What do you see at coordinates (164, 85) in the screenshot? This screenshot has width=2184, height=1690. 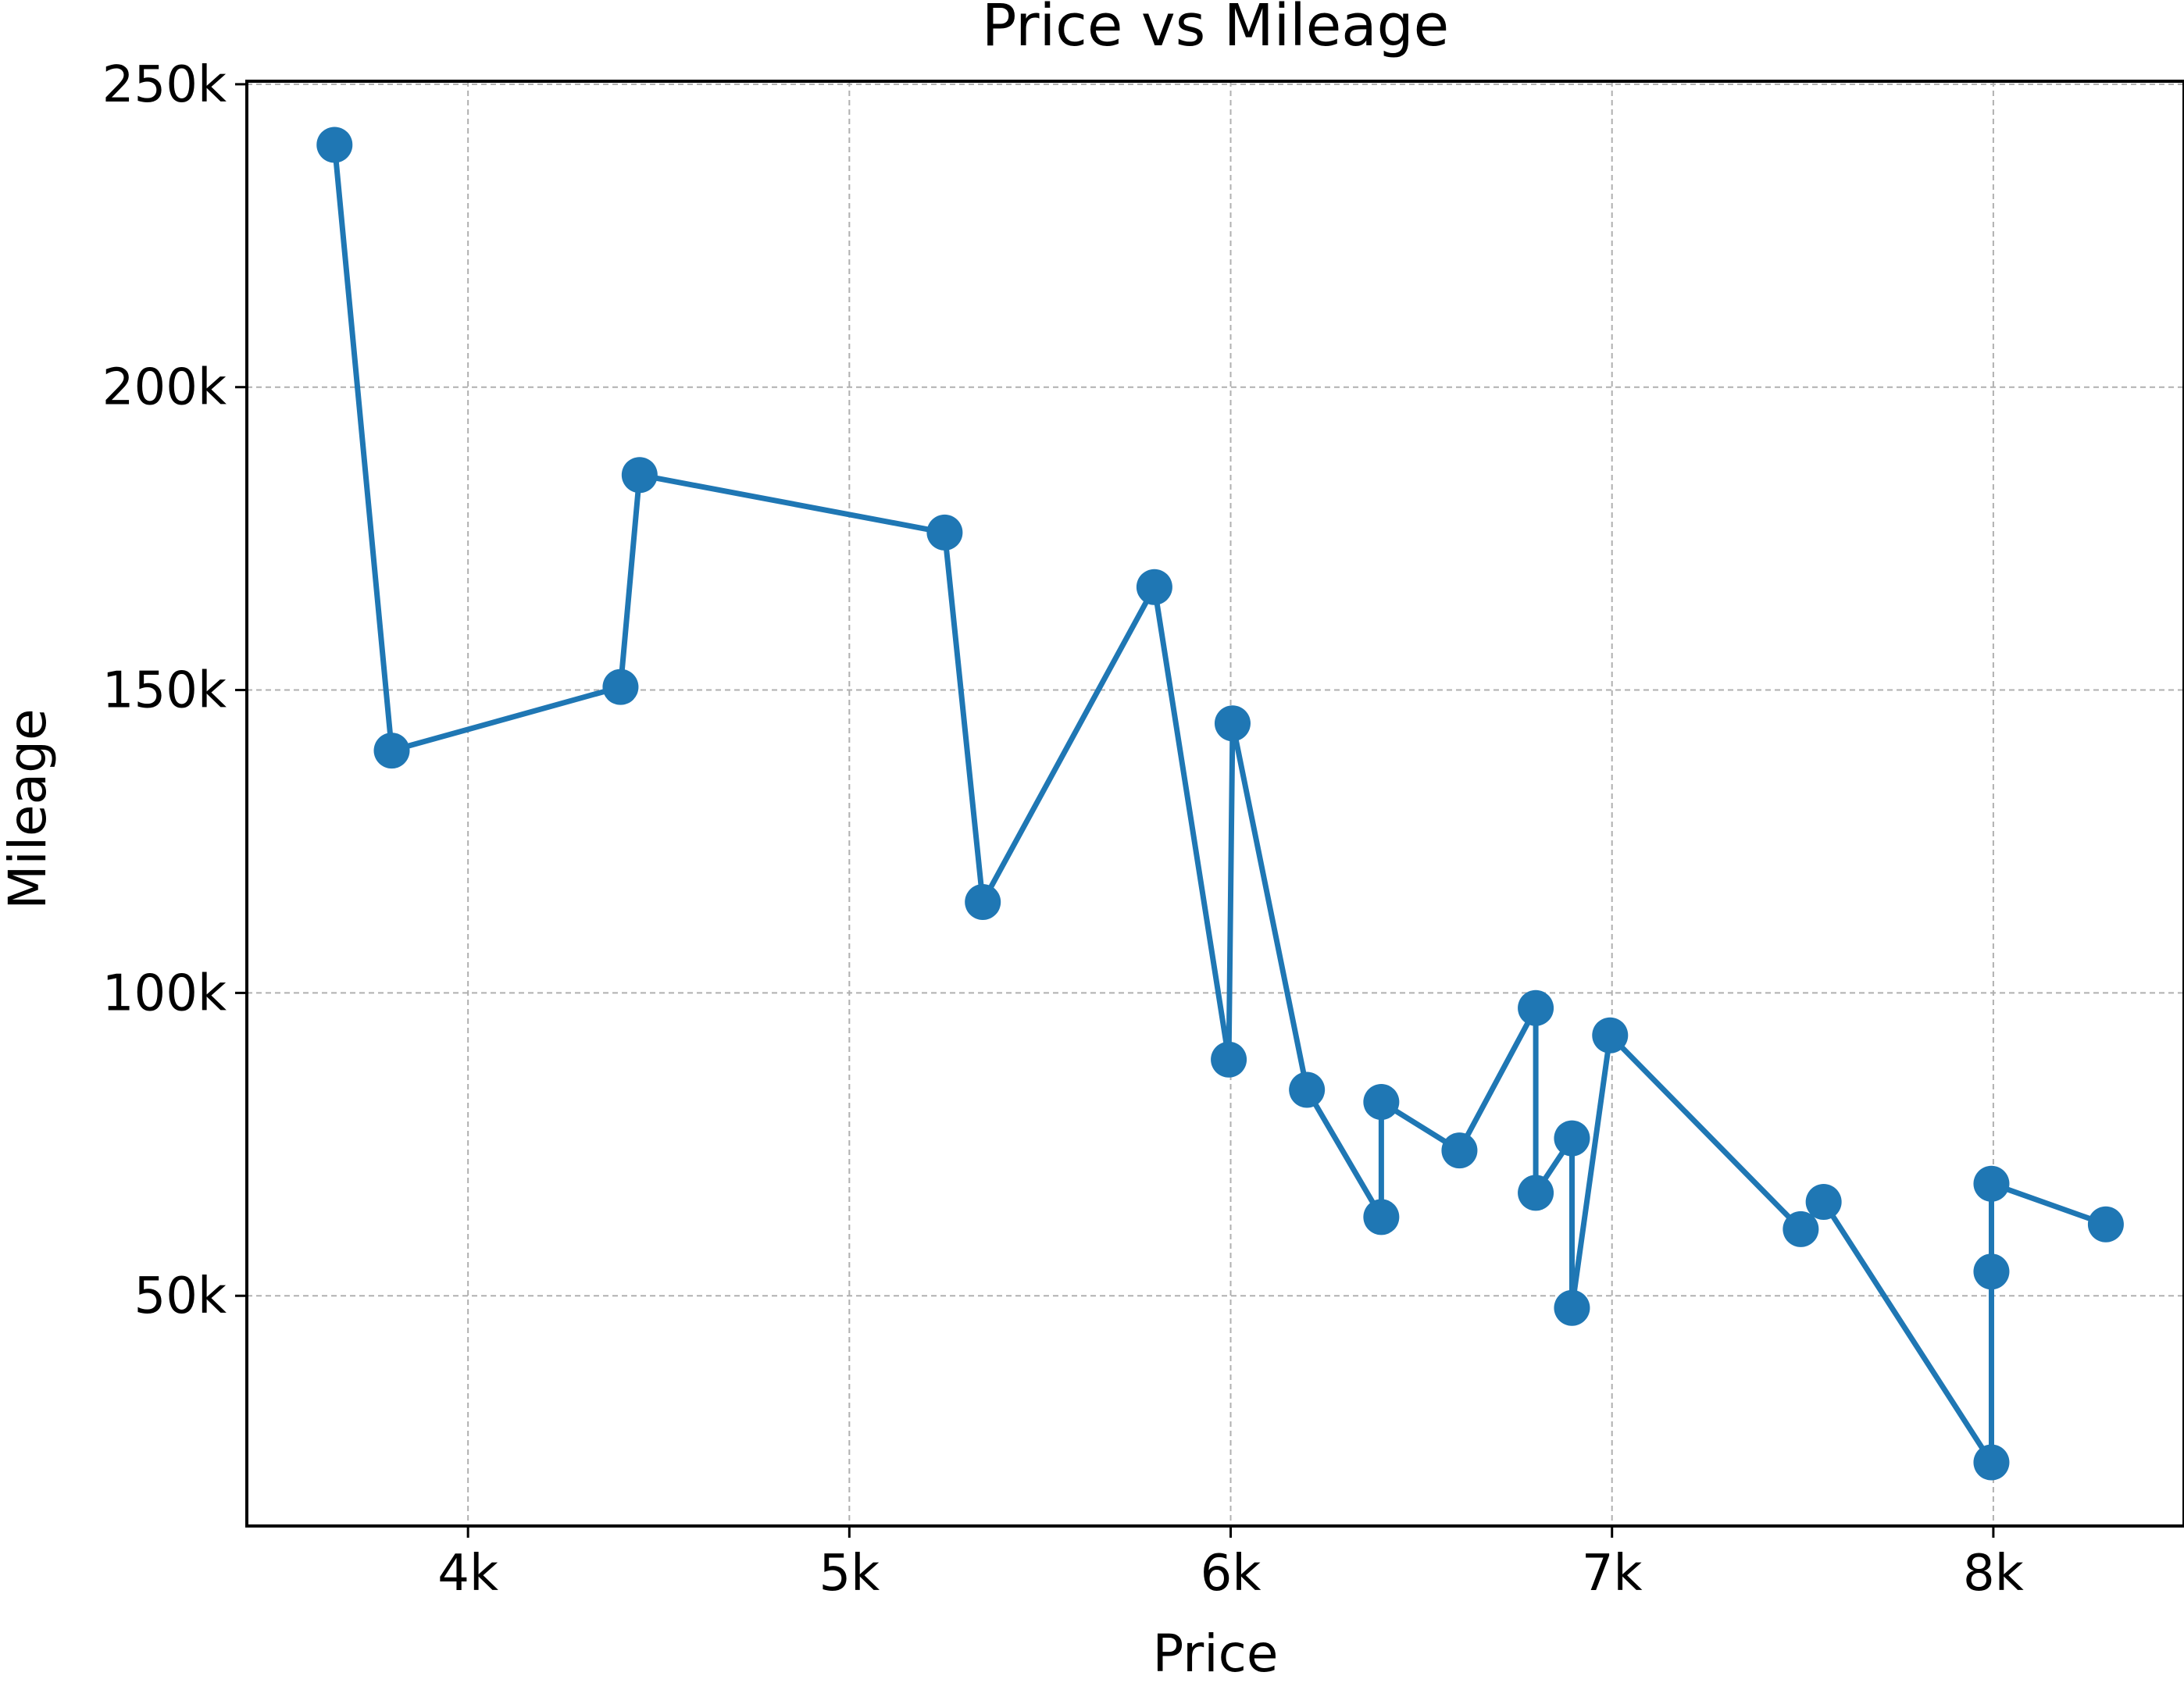 I see `y-tick-label: 250k` at bounding box center [164, 85].